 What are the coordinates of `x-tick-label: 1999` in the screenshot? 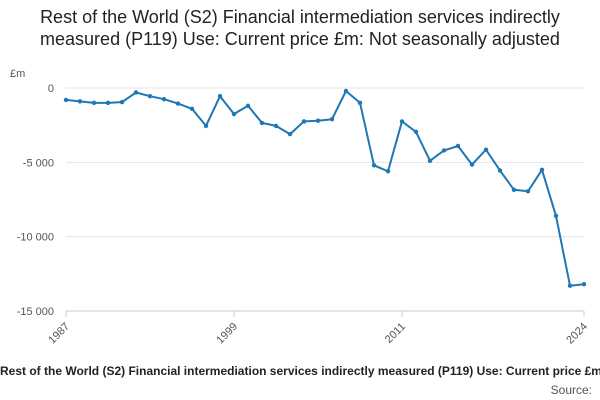 It's located at (227, 334).